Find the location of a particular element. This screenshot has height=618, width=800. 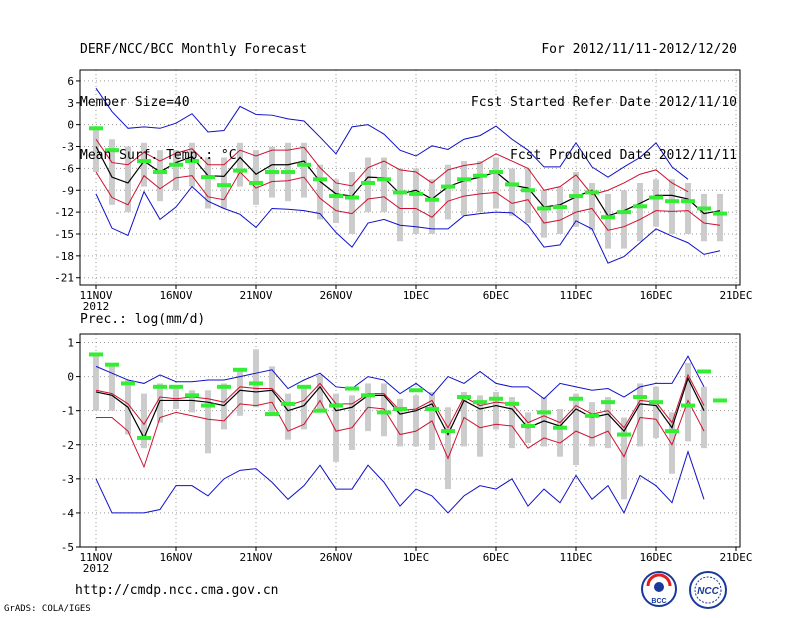

y-tick-label: 6 is located at coordinates (70, 81).